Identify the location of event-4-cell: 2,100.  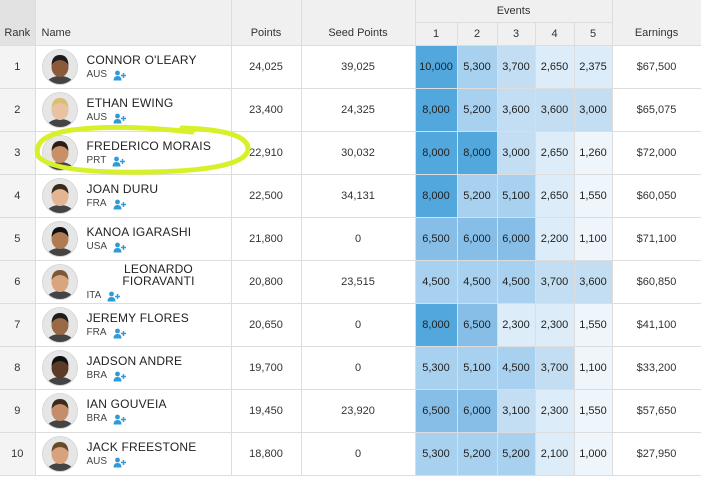
(555, 454).